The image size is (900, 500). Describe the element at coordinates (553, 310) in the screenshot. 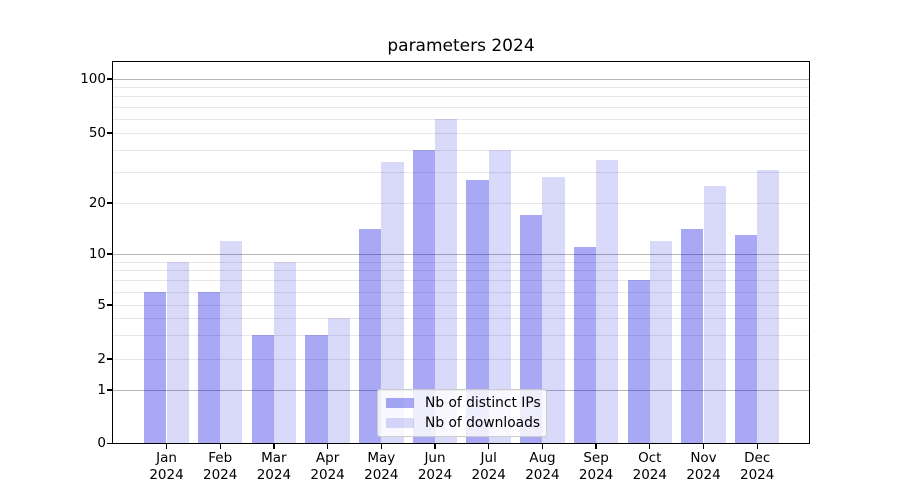

I see `bar-nb-of-downloads-aug` at that location.